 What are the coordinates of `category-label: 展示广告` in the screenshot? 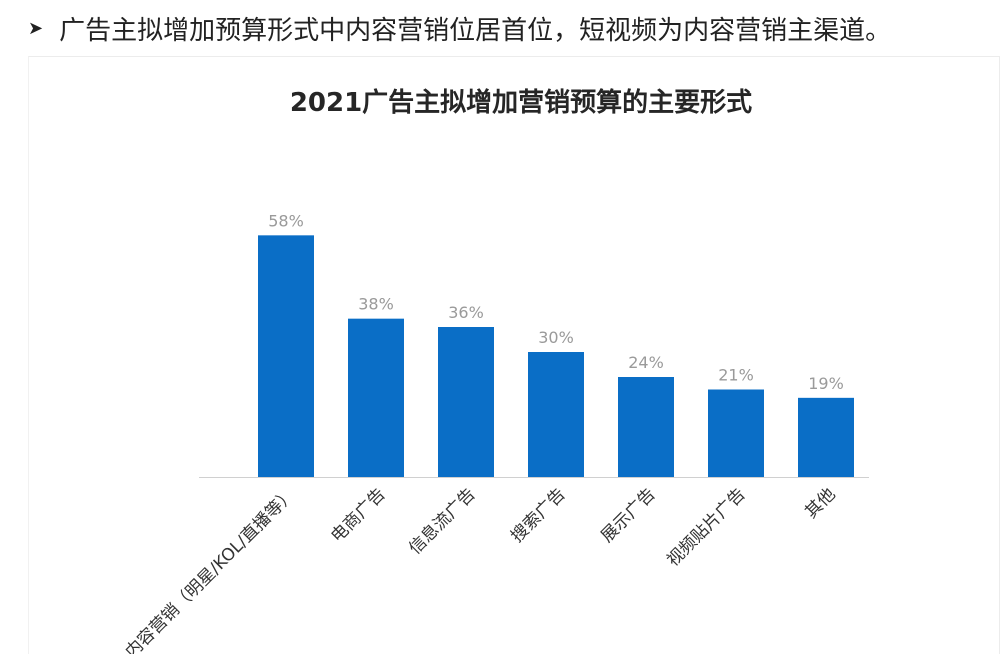 It's located at (628, 515).